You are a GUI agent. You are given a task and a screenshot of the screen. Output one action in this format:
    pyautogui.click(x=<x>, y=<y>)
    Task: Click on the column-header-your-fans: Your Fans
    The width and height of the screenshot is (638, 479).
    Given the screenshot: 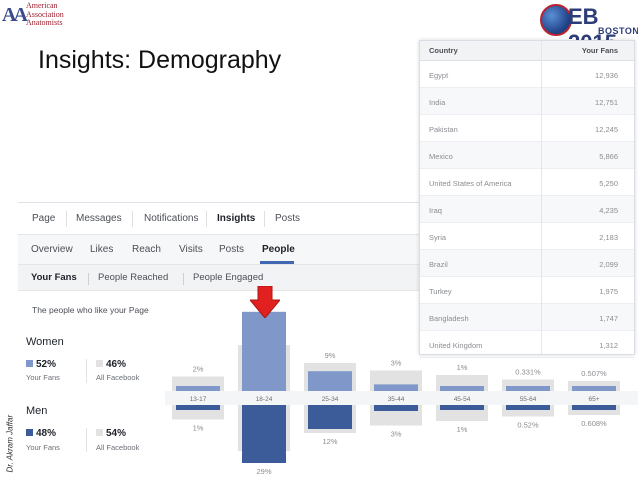 What is the action you would take?
    pyautogui.click(x=599, y=50)
    